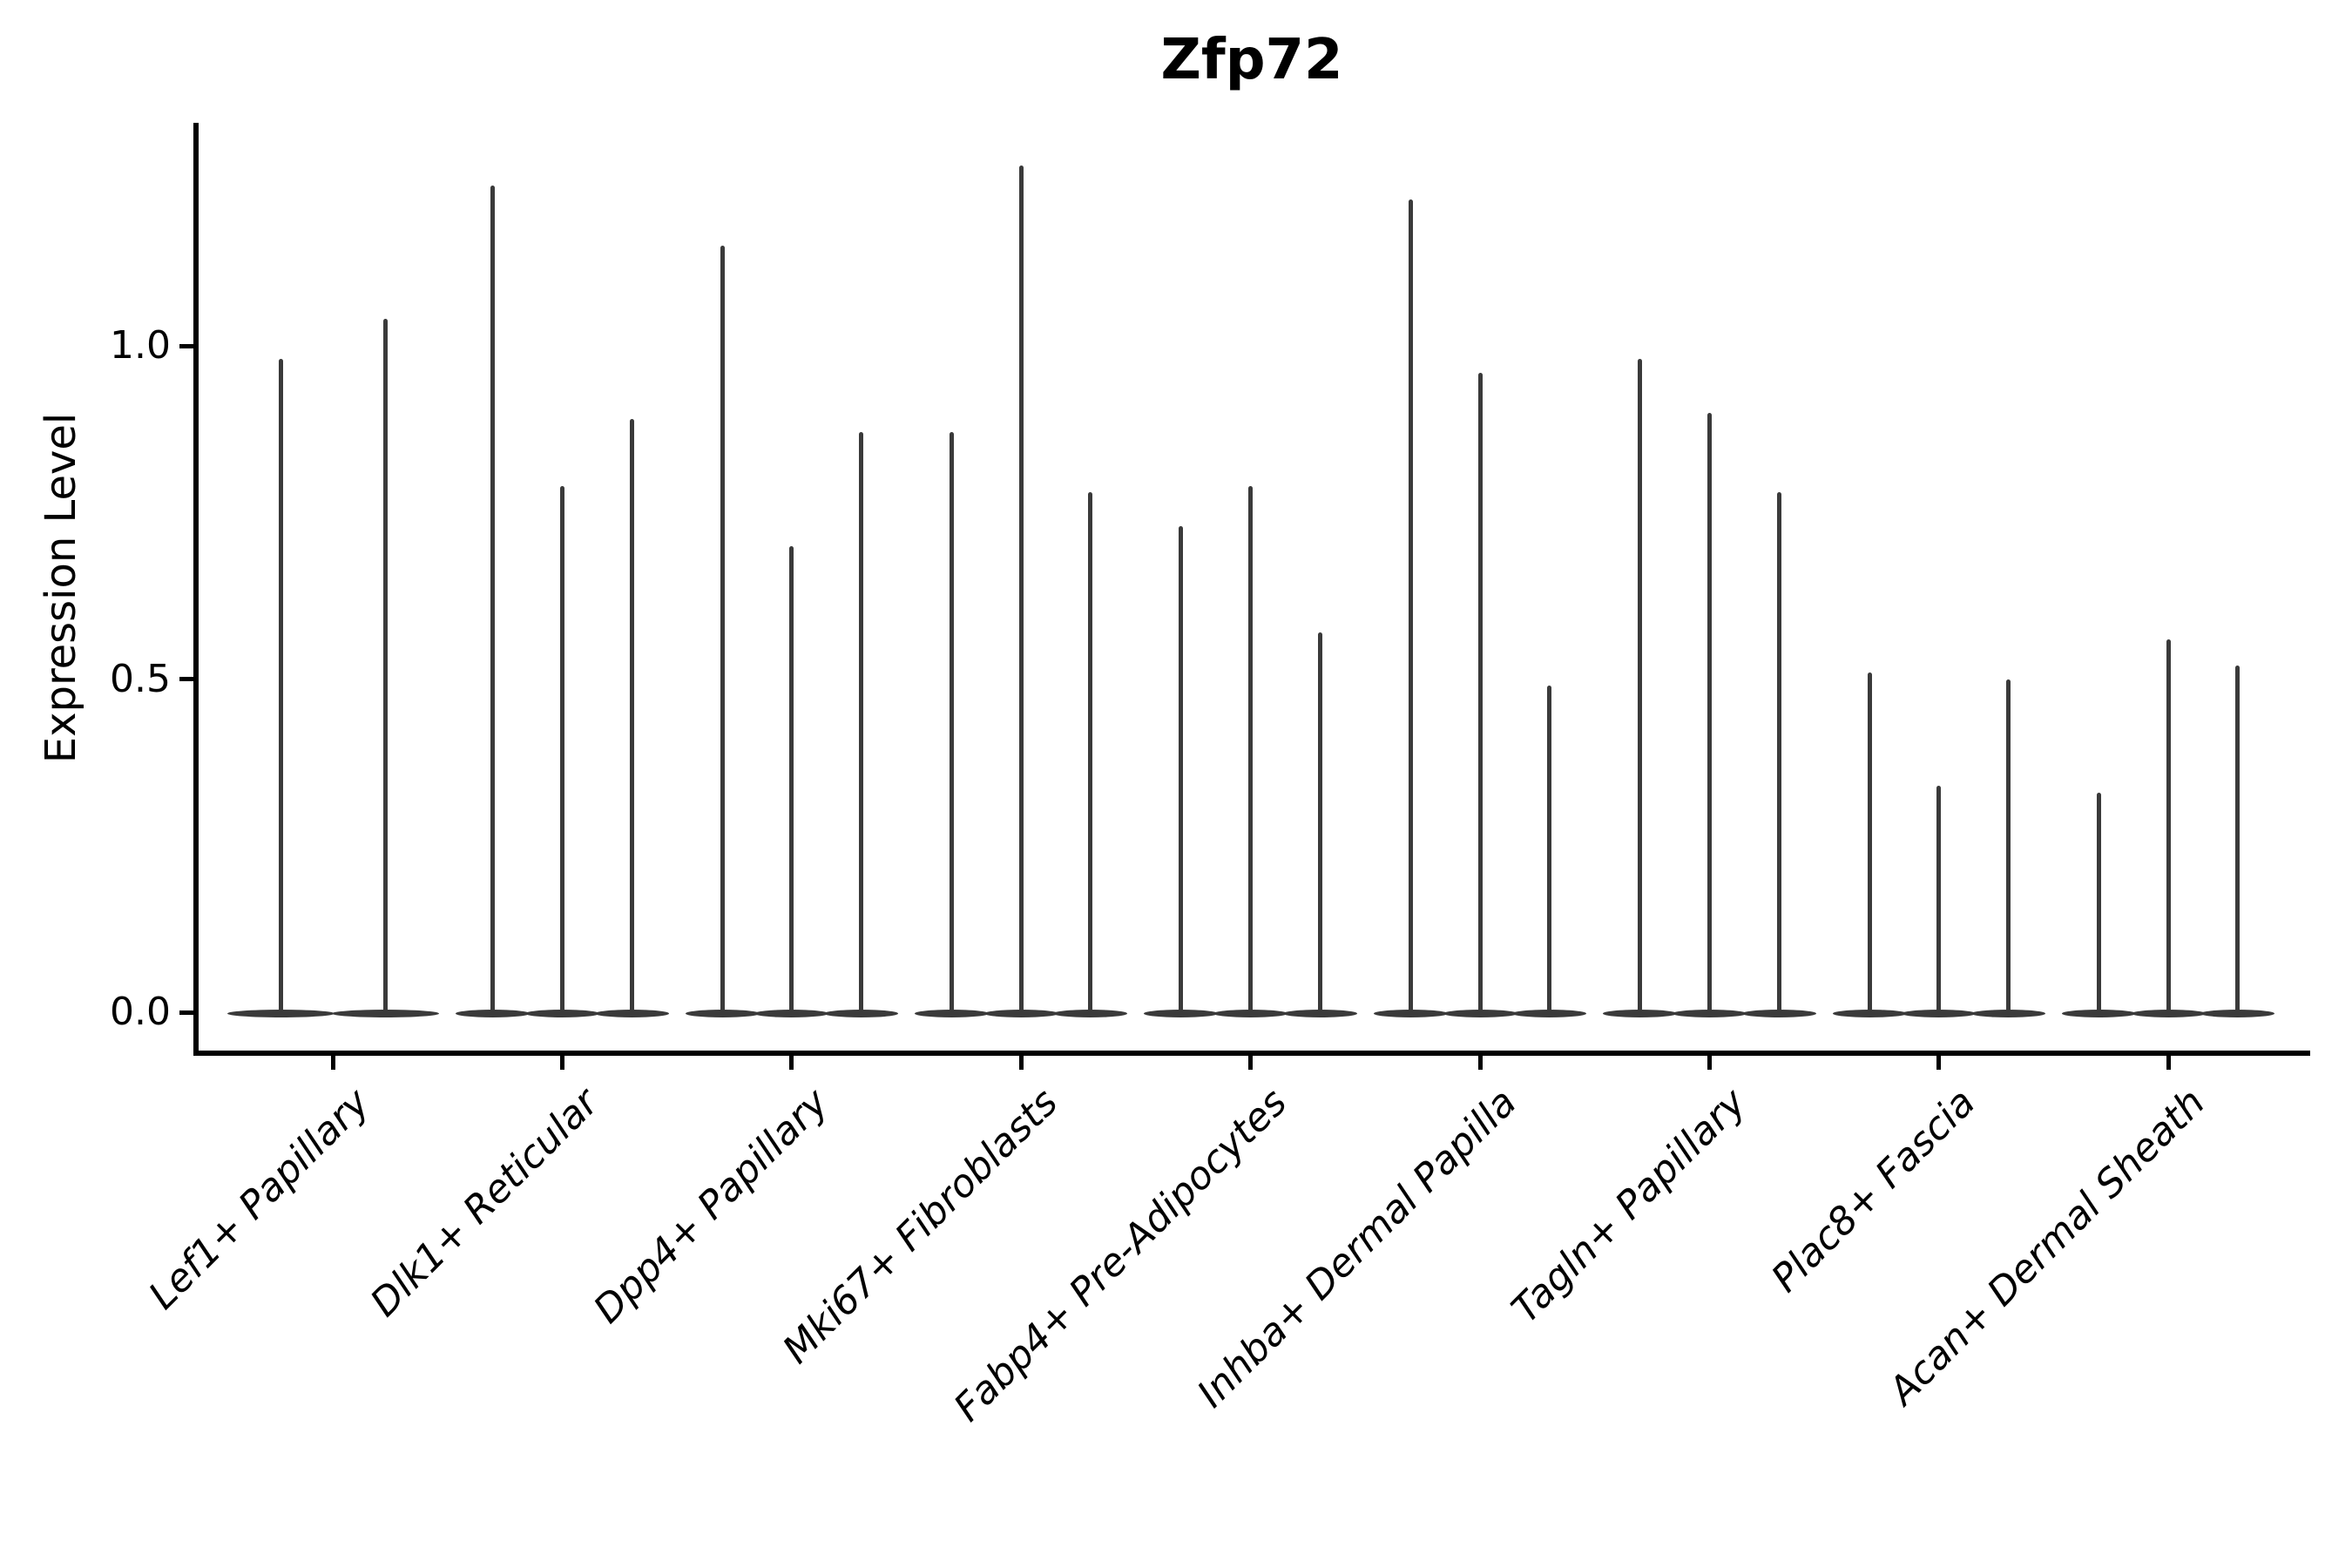  I want to click on y-tick-label: 0.5, so click(140, 678).